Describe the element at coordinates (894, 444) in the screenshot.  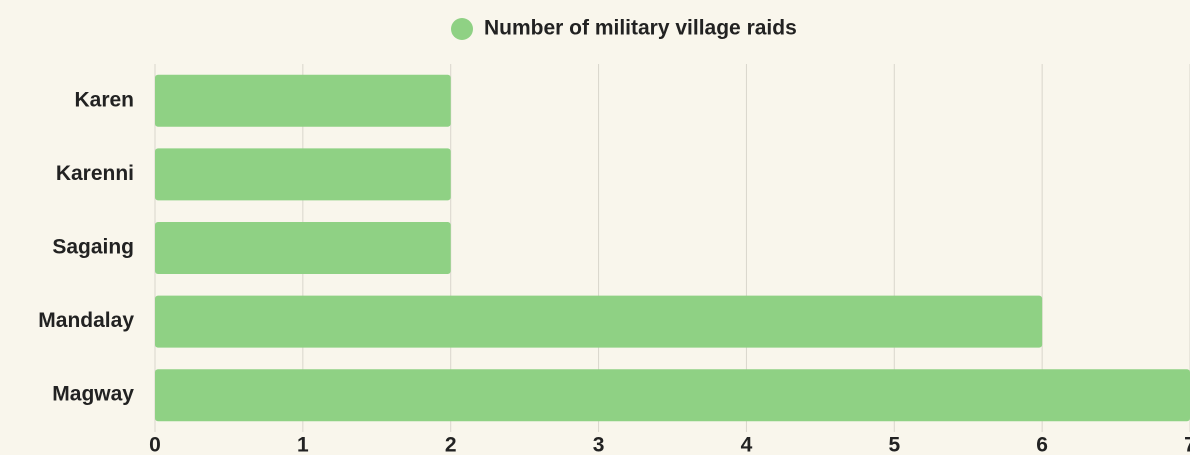
I see `x-tick-label: 5` at that location.